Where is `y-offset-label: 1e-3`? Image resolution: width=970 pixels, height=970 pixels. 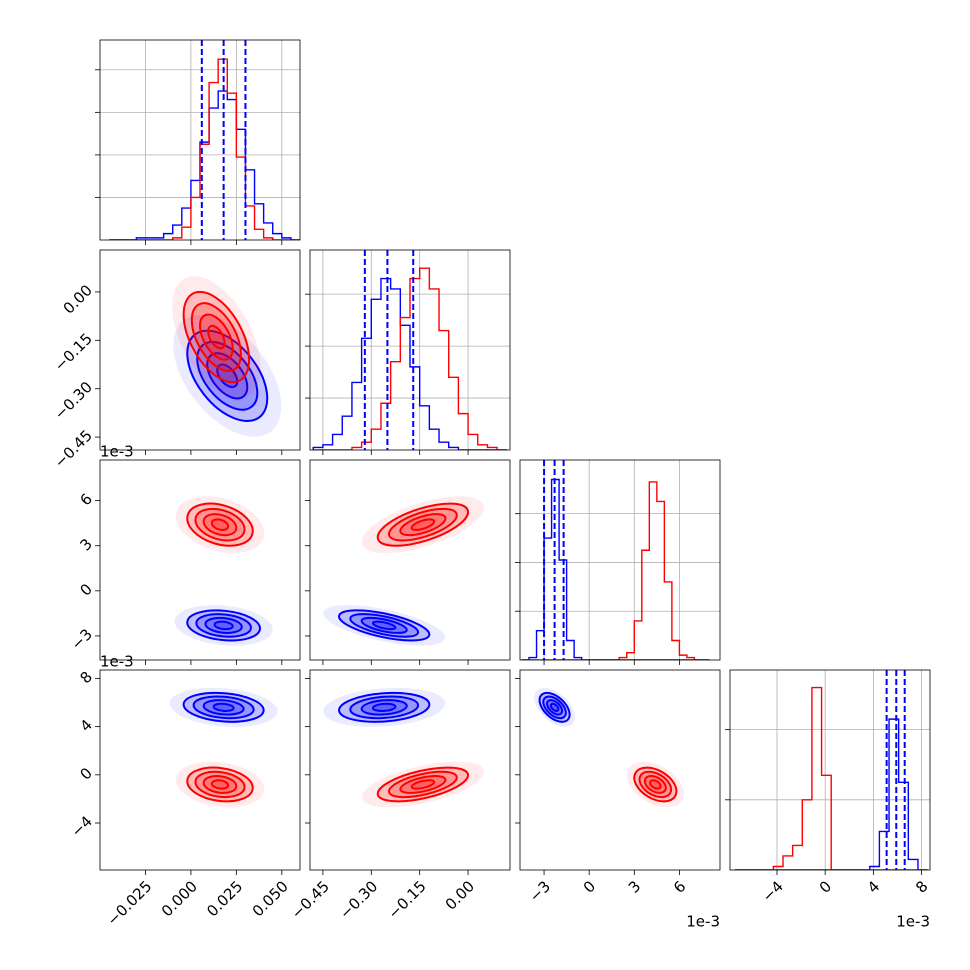 y-offset-label: 1e-3 is located at coordinates (117, 452).